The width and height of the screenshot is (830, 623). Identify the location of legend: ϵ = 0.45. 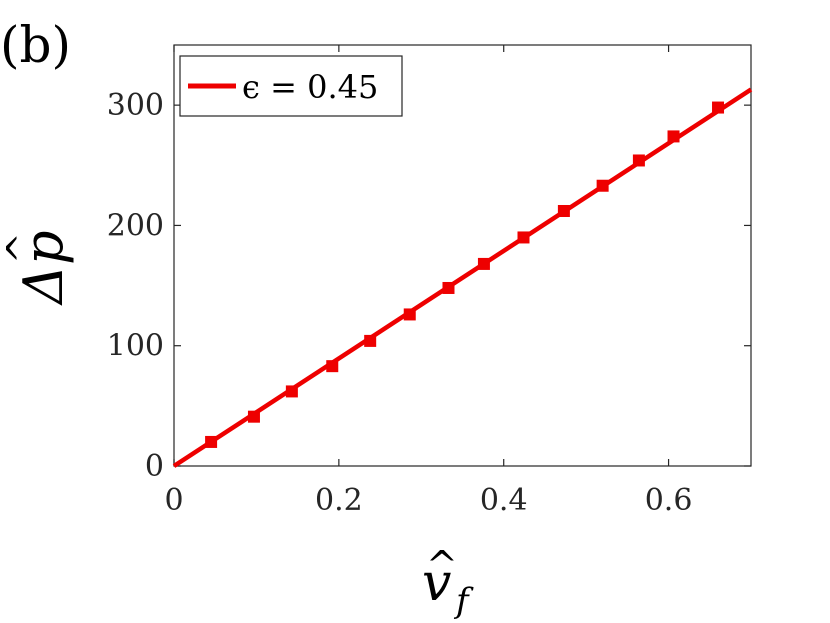
(291, 86).